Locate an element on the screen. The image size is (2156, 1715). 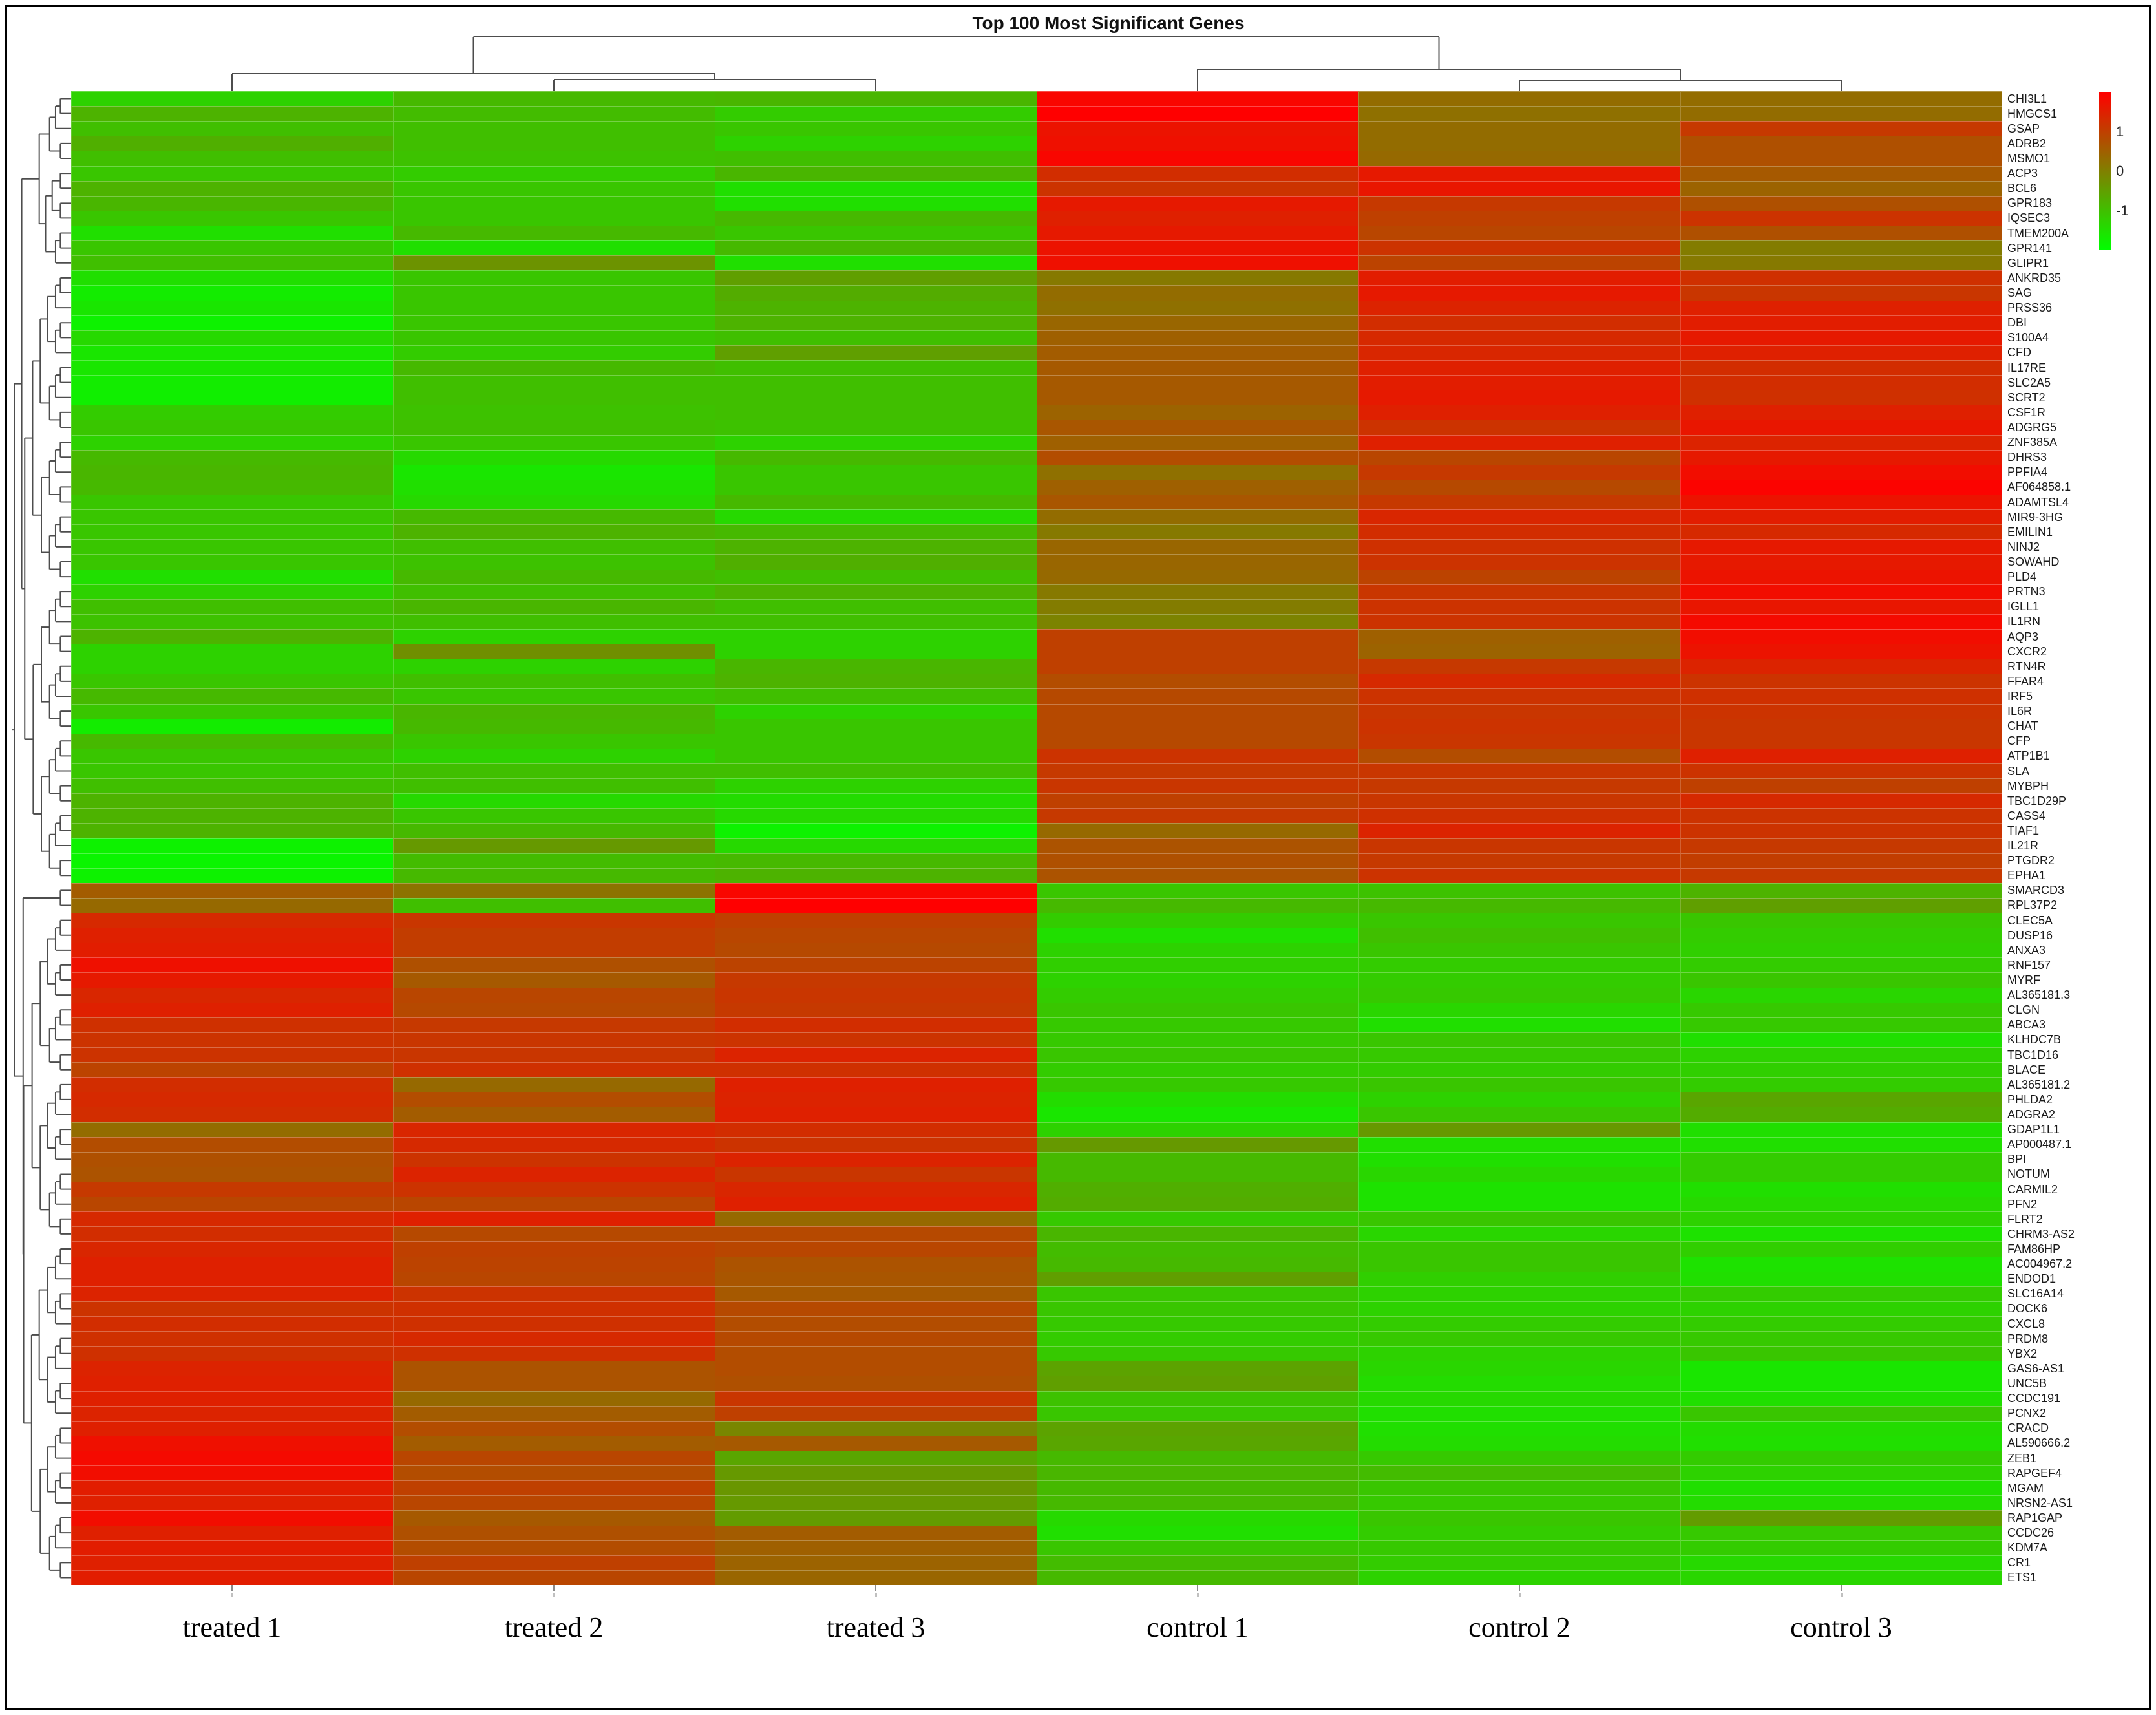
gene-label: AC004967.2 is located at coordinates (2040, 1264).